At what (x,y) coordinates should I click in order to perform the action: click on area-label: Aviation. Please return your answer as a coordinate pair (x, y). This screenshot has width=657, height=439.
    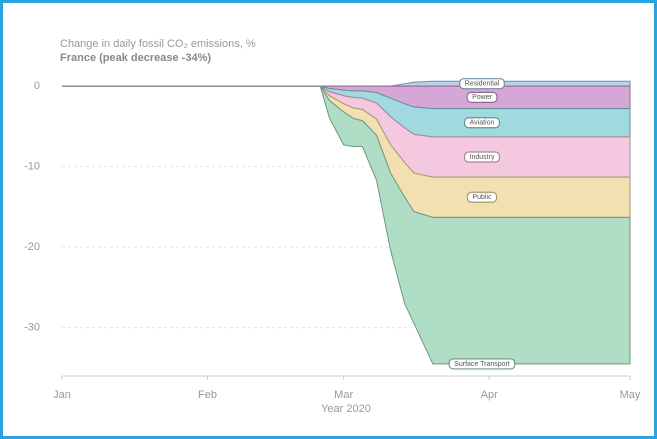
    Looking at the image, I should click on (482, 123).